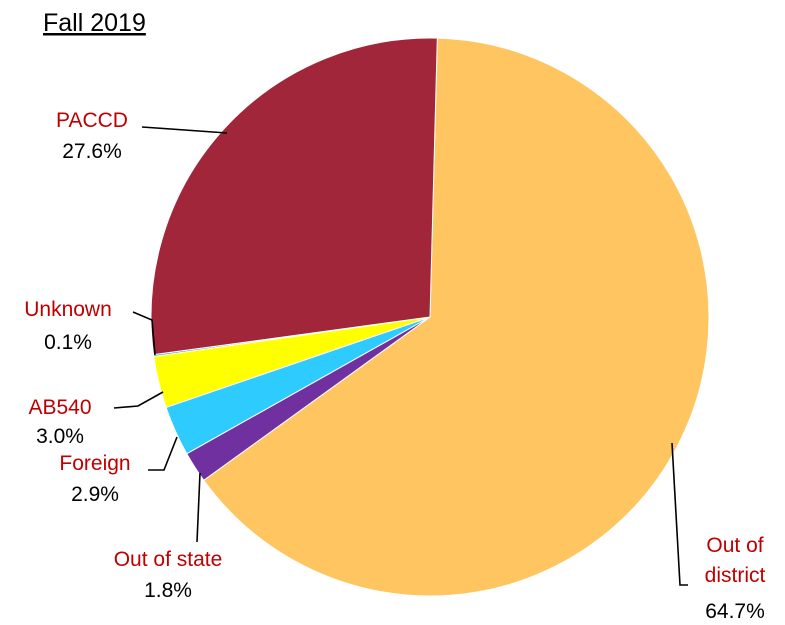  Describe the element at coordinates (735, 611) in the screenshot. I see `slice-label-value: 64.7%` at that location.